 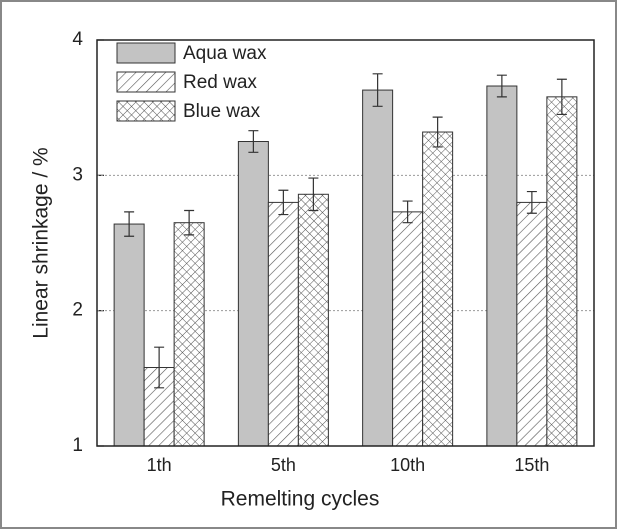 What do you see at coordinates (300, 499) in the screenshot?
I see `x-axis-label: Remelting cycles` at bounding box center [300, 499].